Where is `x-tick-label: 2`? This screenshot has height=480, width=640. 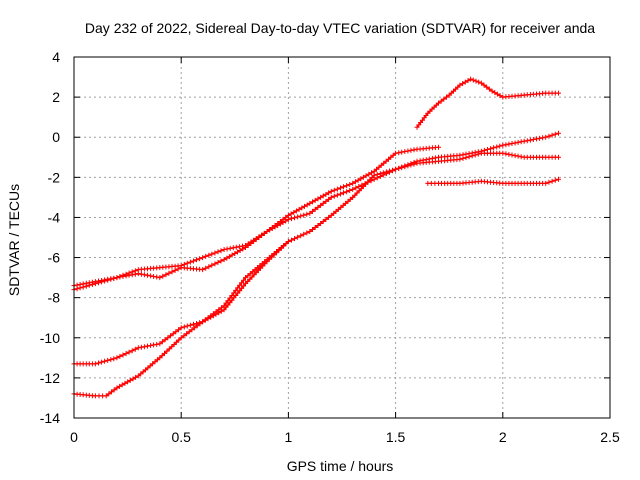 x-tick-label: 2 is located at coordinates (503, 437).